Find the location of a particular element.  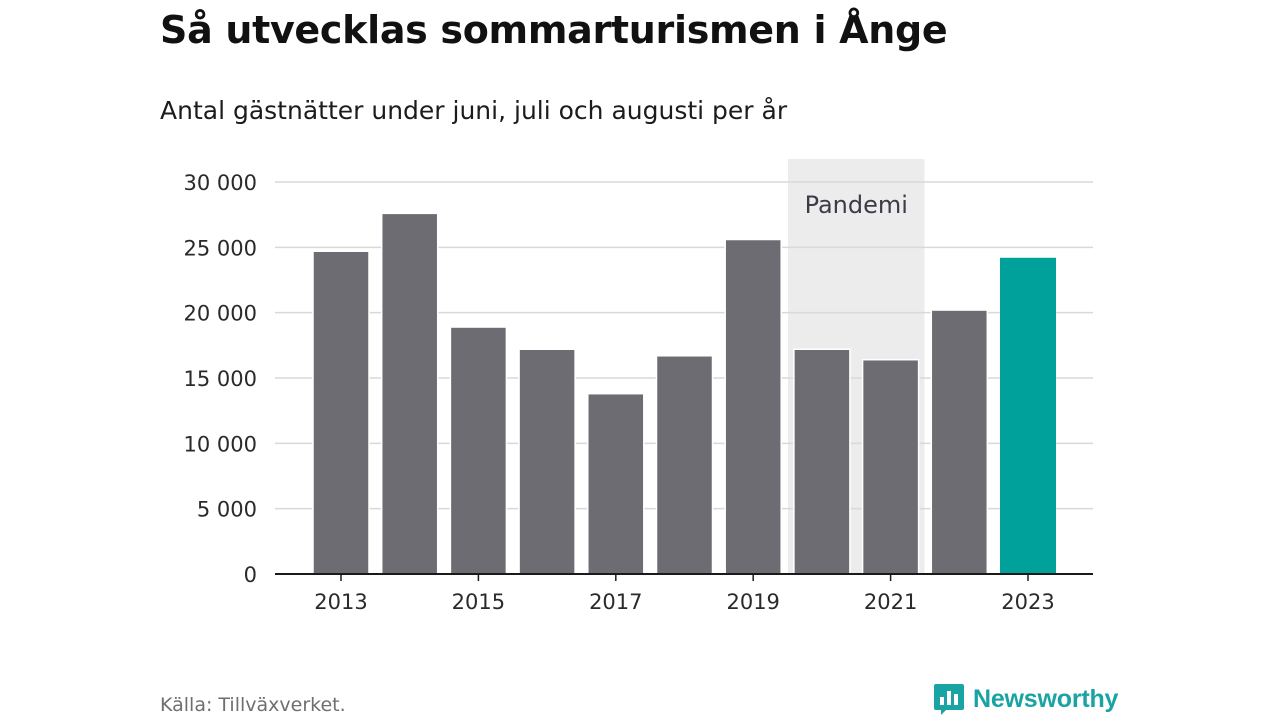

bar-2020 is located at coordinates (822, 461).